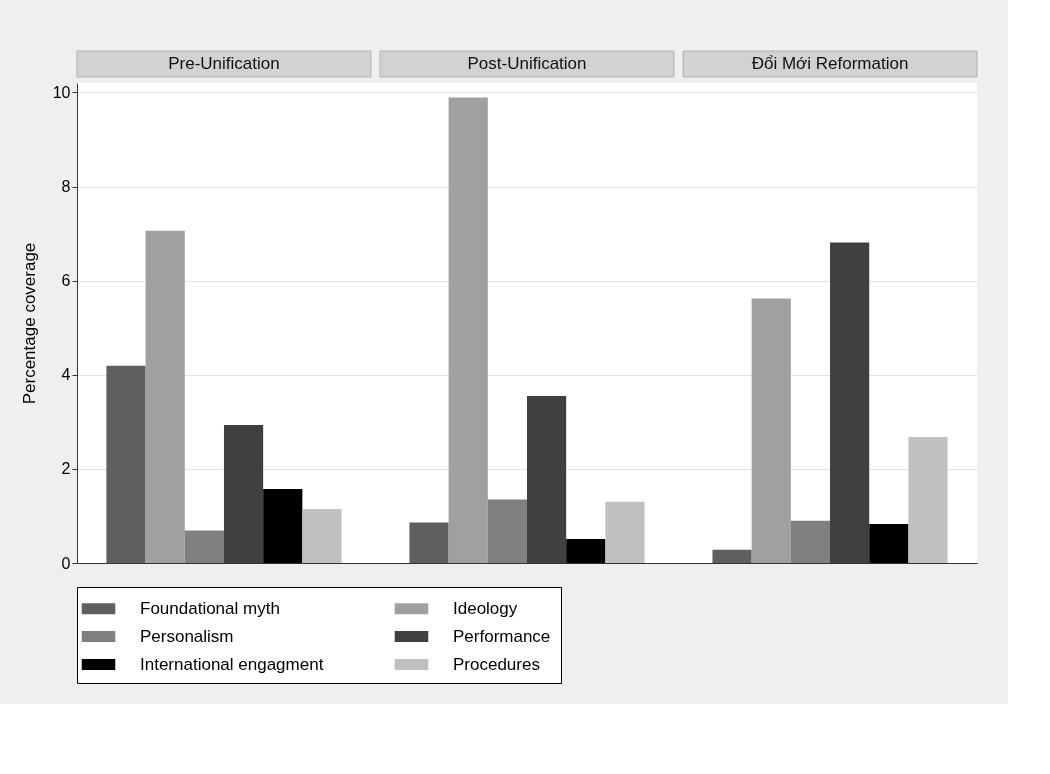  I want to click on legend-label: International engagment, so click(232, 664).